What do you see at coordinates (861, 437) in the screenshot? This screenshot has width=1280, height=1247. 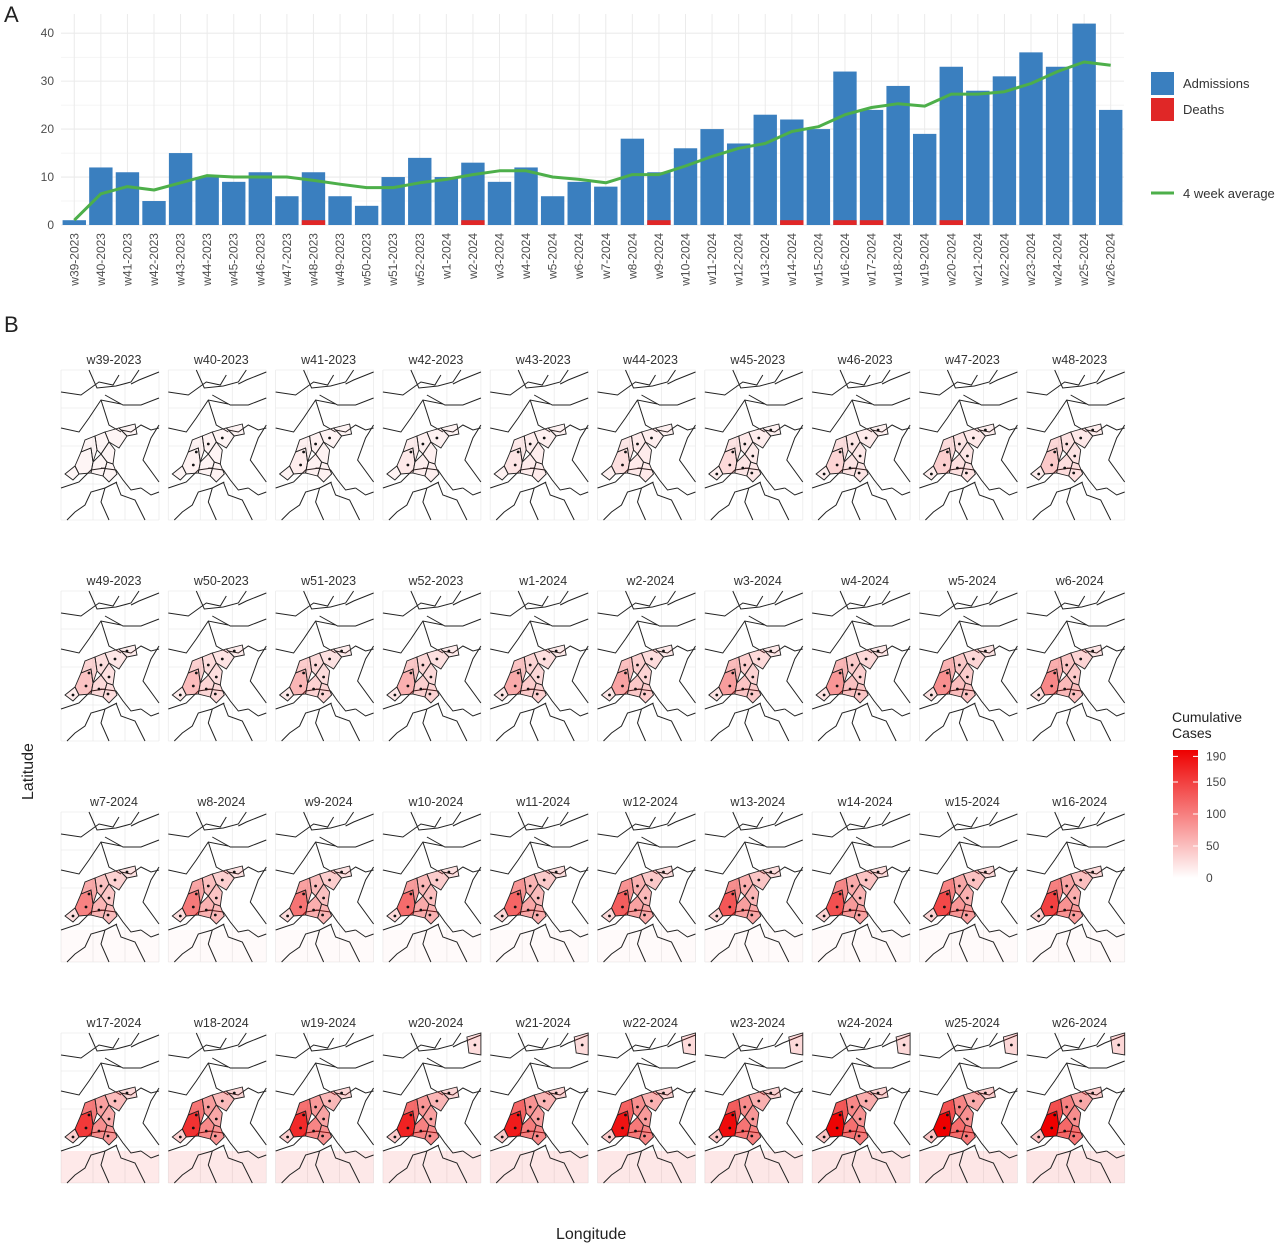 I see `map-facet: w46-2023` at bounding box center [861, 437].